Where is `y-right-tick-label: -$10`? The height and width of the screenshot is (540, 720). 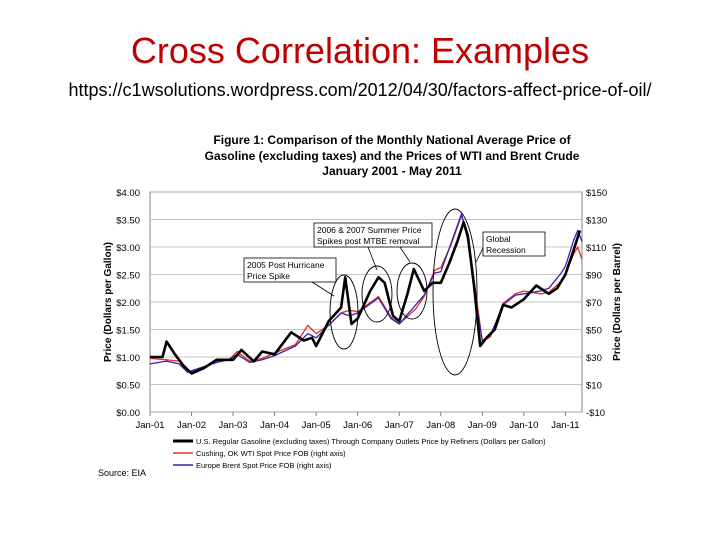 y-right-tick-label: -$10 is located at coordinates (595, 413).